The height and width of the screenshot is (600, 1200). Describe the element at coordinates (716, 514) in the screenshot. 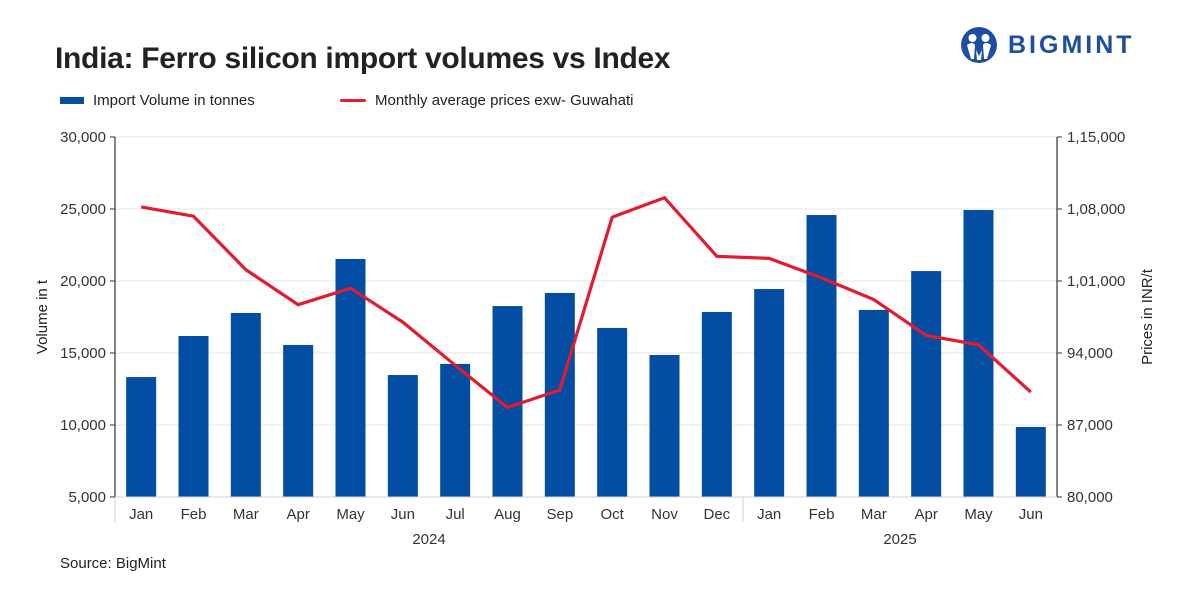

I see `x-tick-label: Dec` at that location.